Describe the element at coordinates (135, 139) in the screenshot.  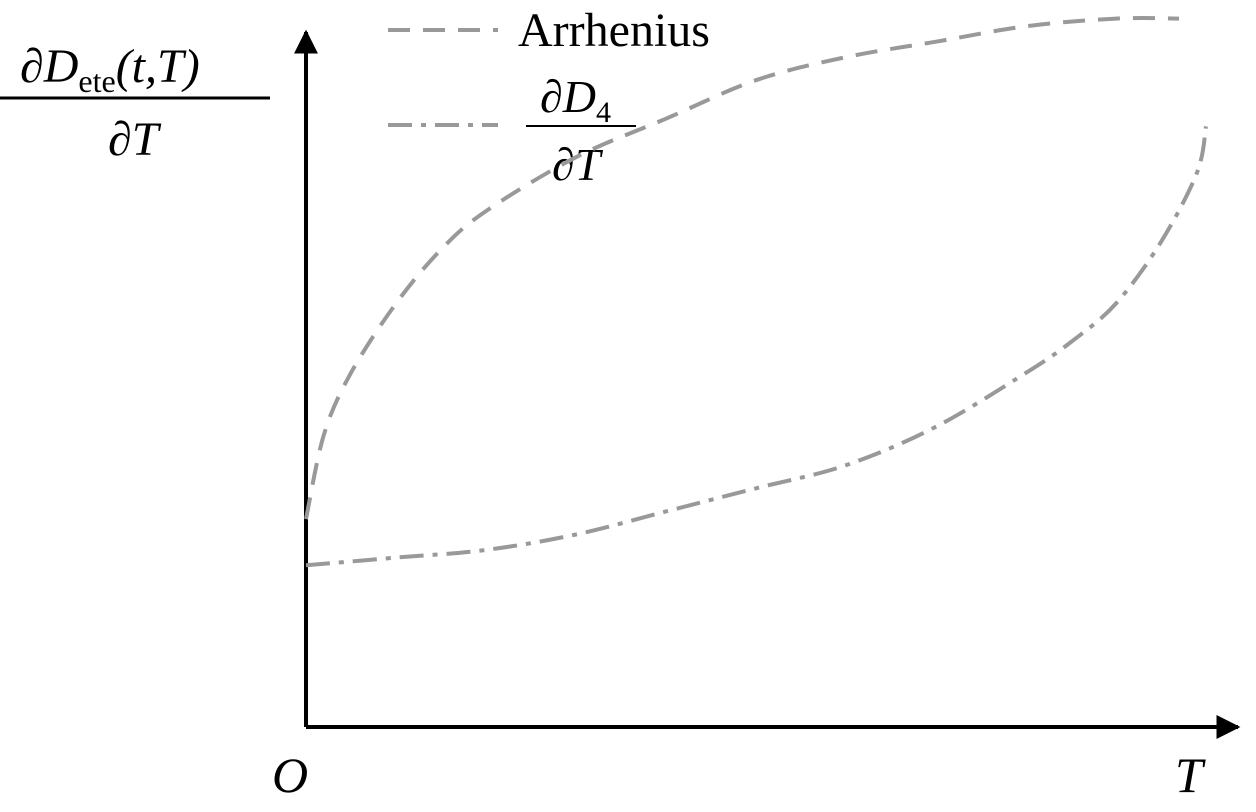
I see `y-label-denominator: ∂T` at that location.